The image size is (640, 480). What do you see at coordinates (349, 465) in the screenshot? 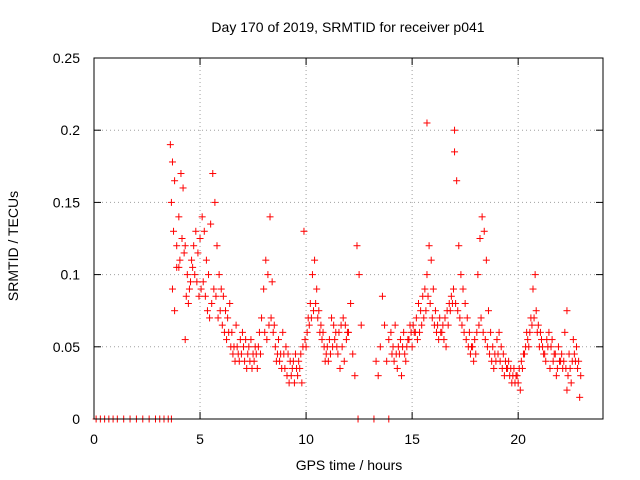
I see `x-axis-label: GPS time / hours` at bounding box center [349, 465].